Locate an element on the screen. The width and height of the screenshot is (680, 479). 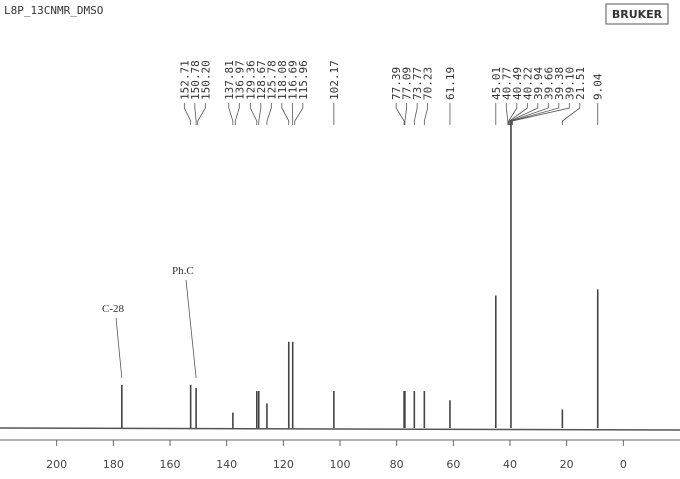
peak-label: 61.19 is located at coordinates (450, 83).